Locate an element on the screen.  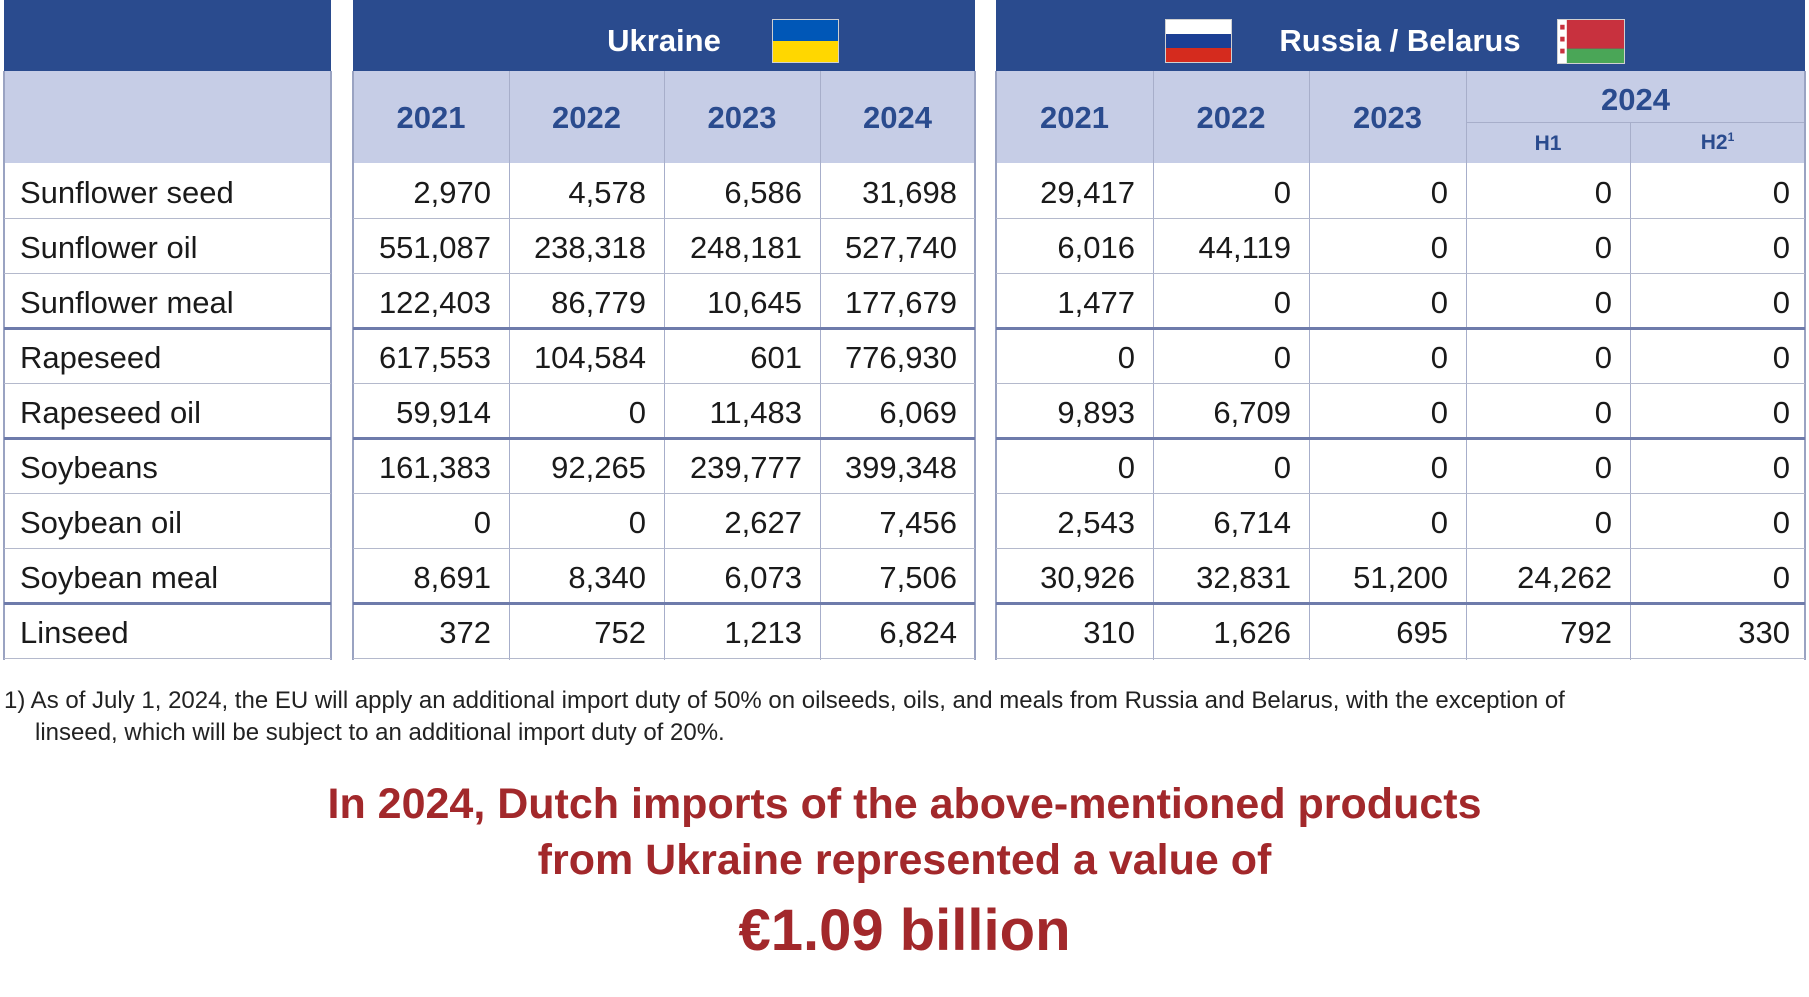
cell-value: 24,262 is located at coordinates (1564, 577).